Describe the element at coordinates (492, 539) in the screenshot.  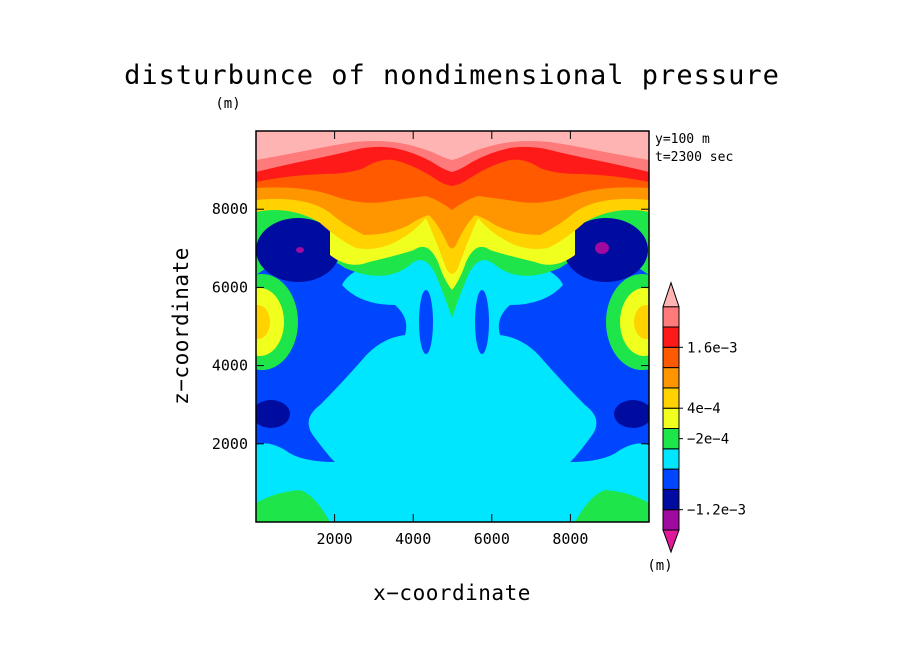
I see `x-tick-label: 6000` at that location.